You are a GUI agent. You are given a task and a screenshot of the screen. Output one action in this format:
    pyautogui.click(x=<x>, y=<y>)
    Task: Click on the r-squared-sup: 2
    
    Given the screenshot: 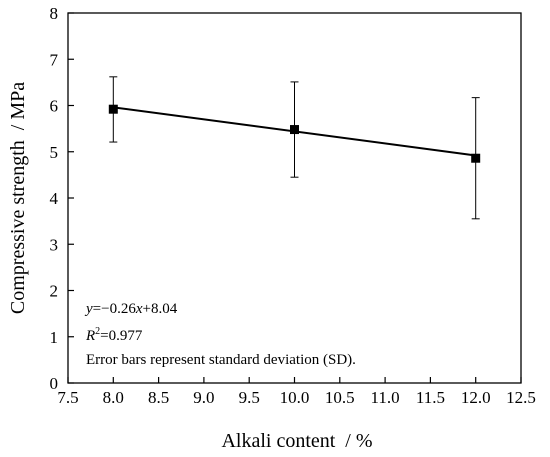 What is the action you would take?
    pyautogui.click(x=97, y=331)
    